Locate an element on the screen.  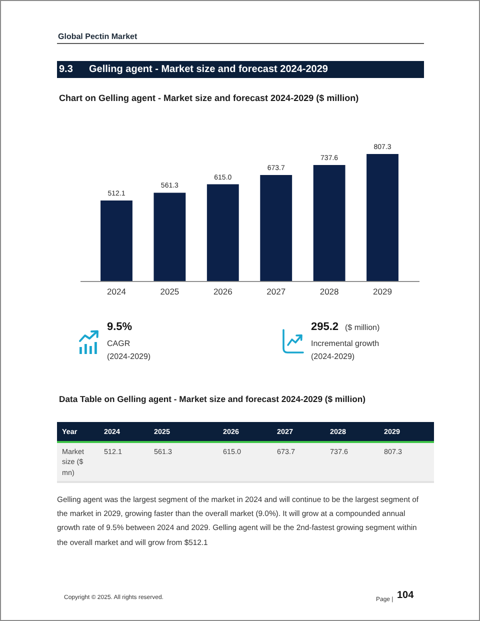
text: CAGR is located at coordinates (118, 343).